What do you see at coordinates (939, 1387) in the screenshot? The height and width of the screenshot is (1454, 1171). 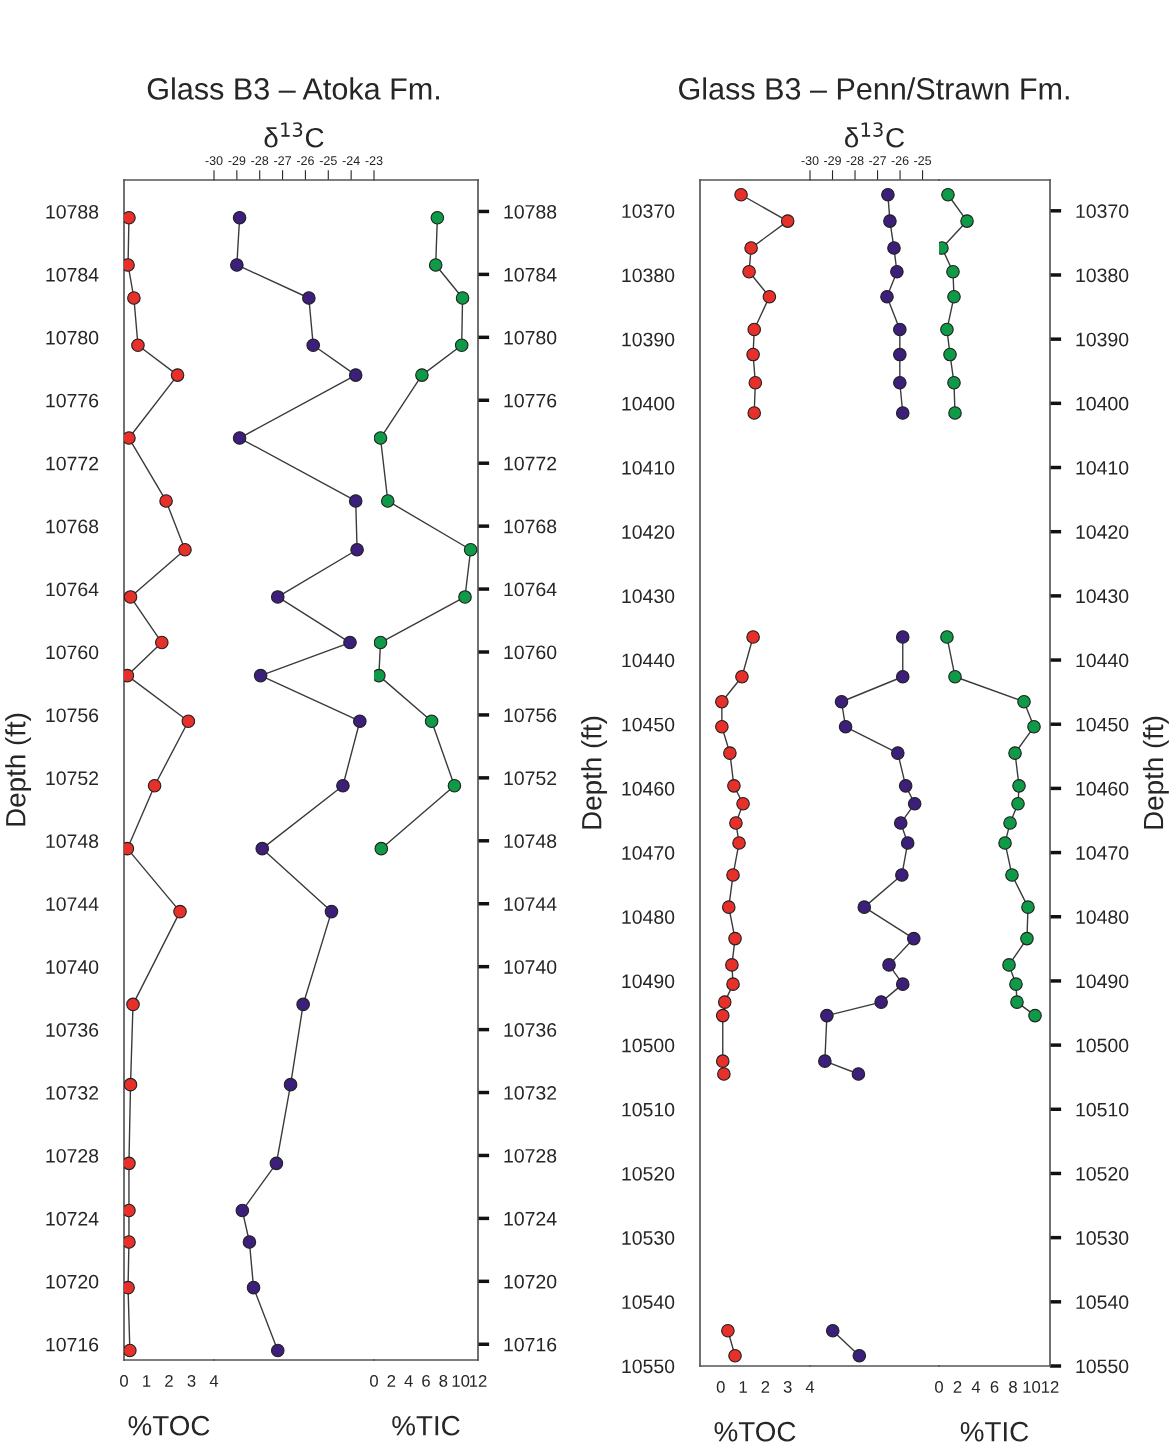 I see `x-tick-label: 0` at bounding box center [939, 1387].